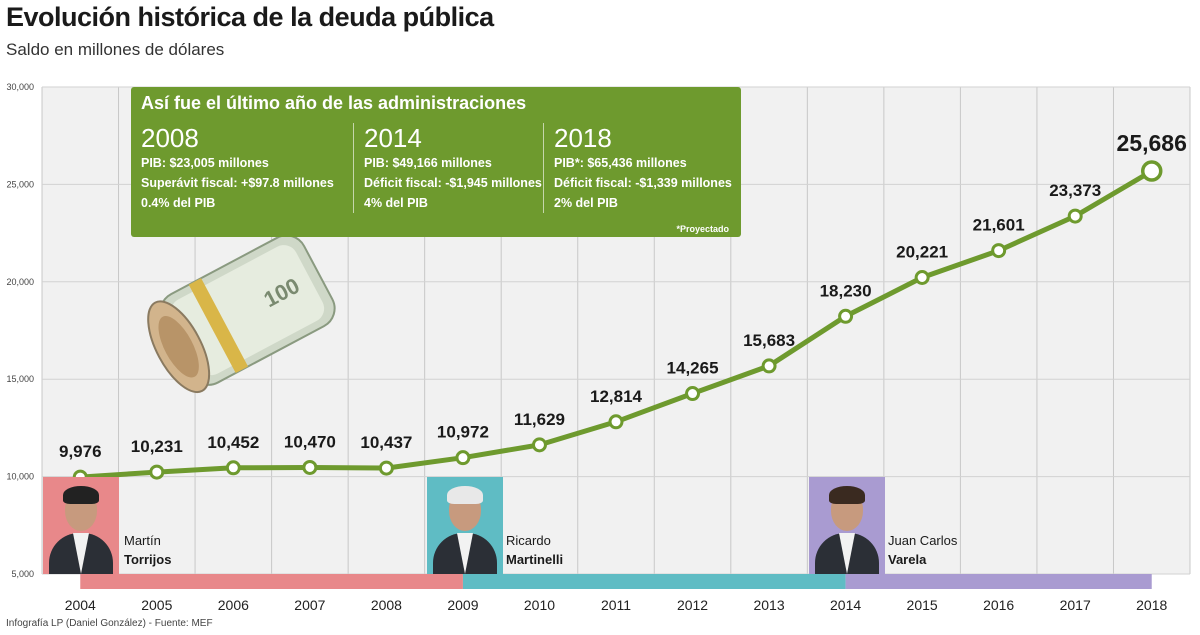  Describe the element at coordinates (115, 49) in the screenshot. I see `chart-subtitle: Saldo en millones de dólares` at that location.